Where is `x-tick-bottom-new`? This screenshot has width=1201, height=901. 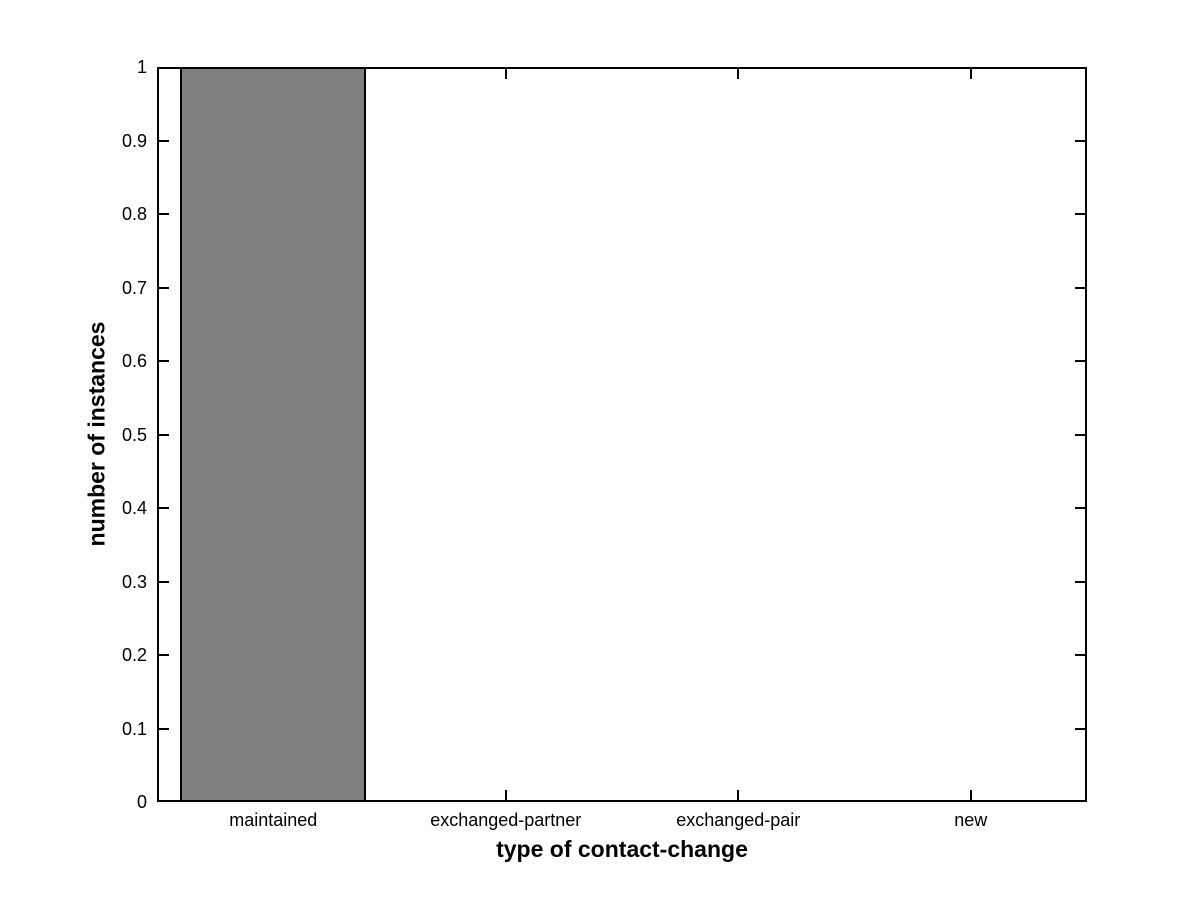 x-tick-bottom-new is located at coordinates (970, 795).